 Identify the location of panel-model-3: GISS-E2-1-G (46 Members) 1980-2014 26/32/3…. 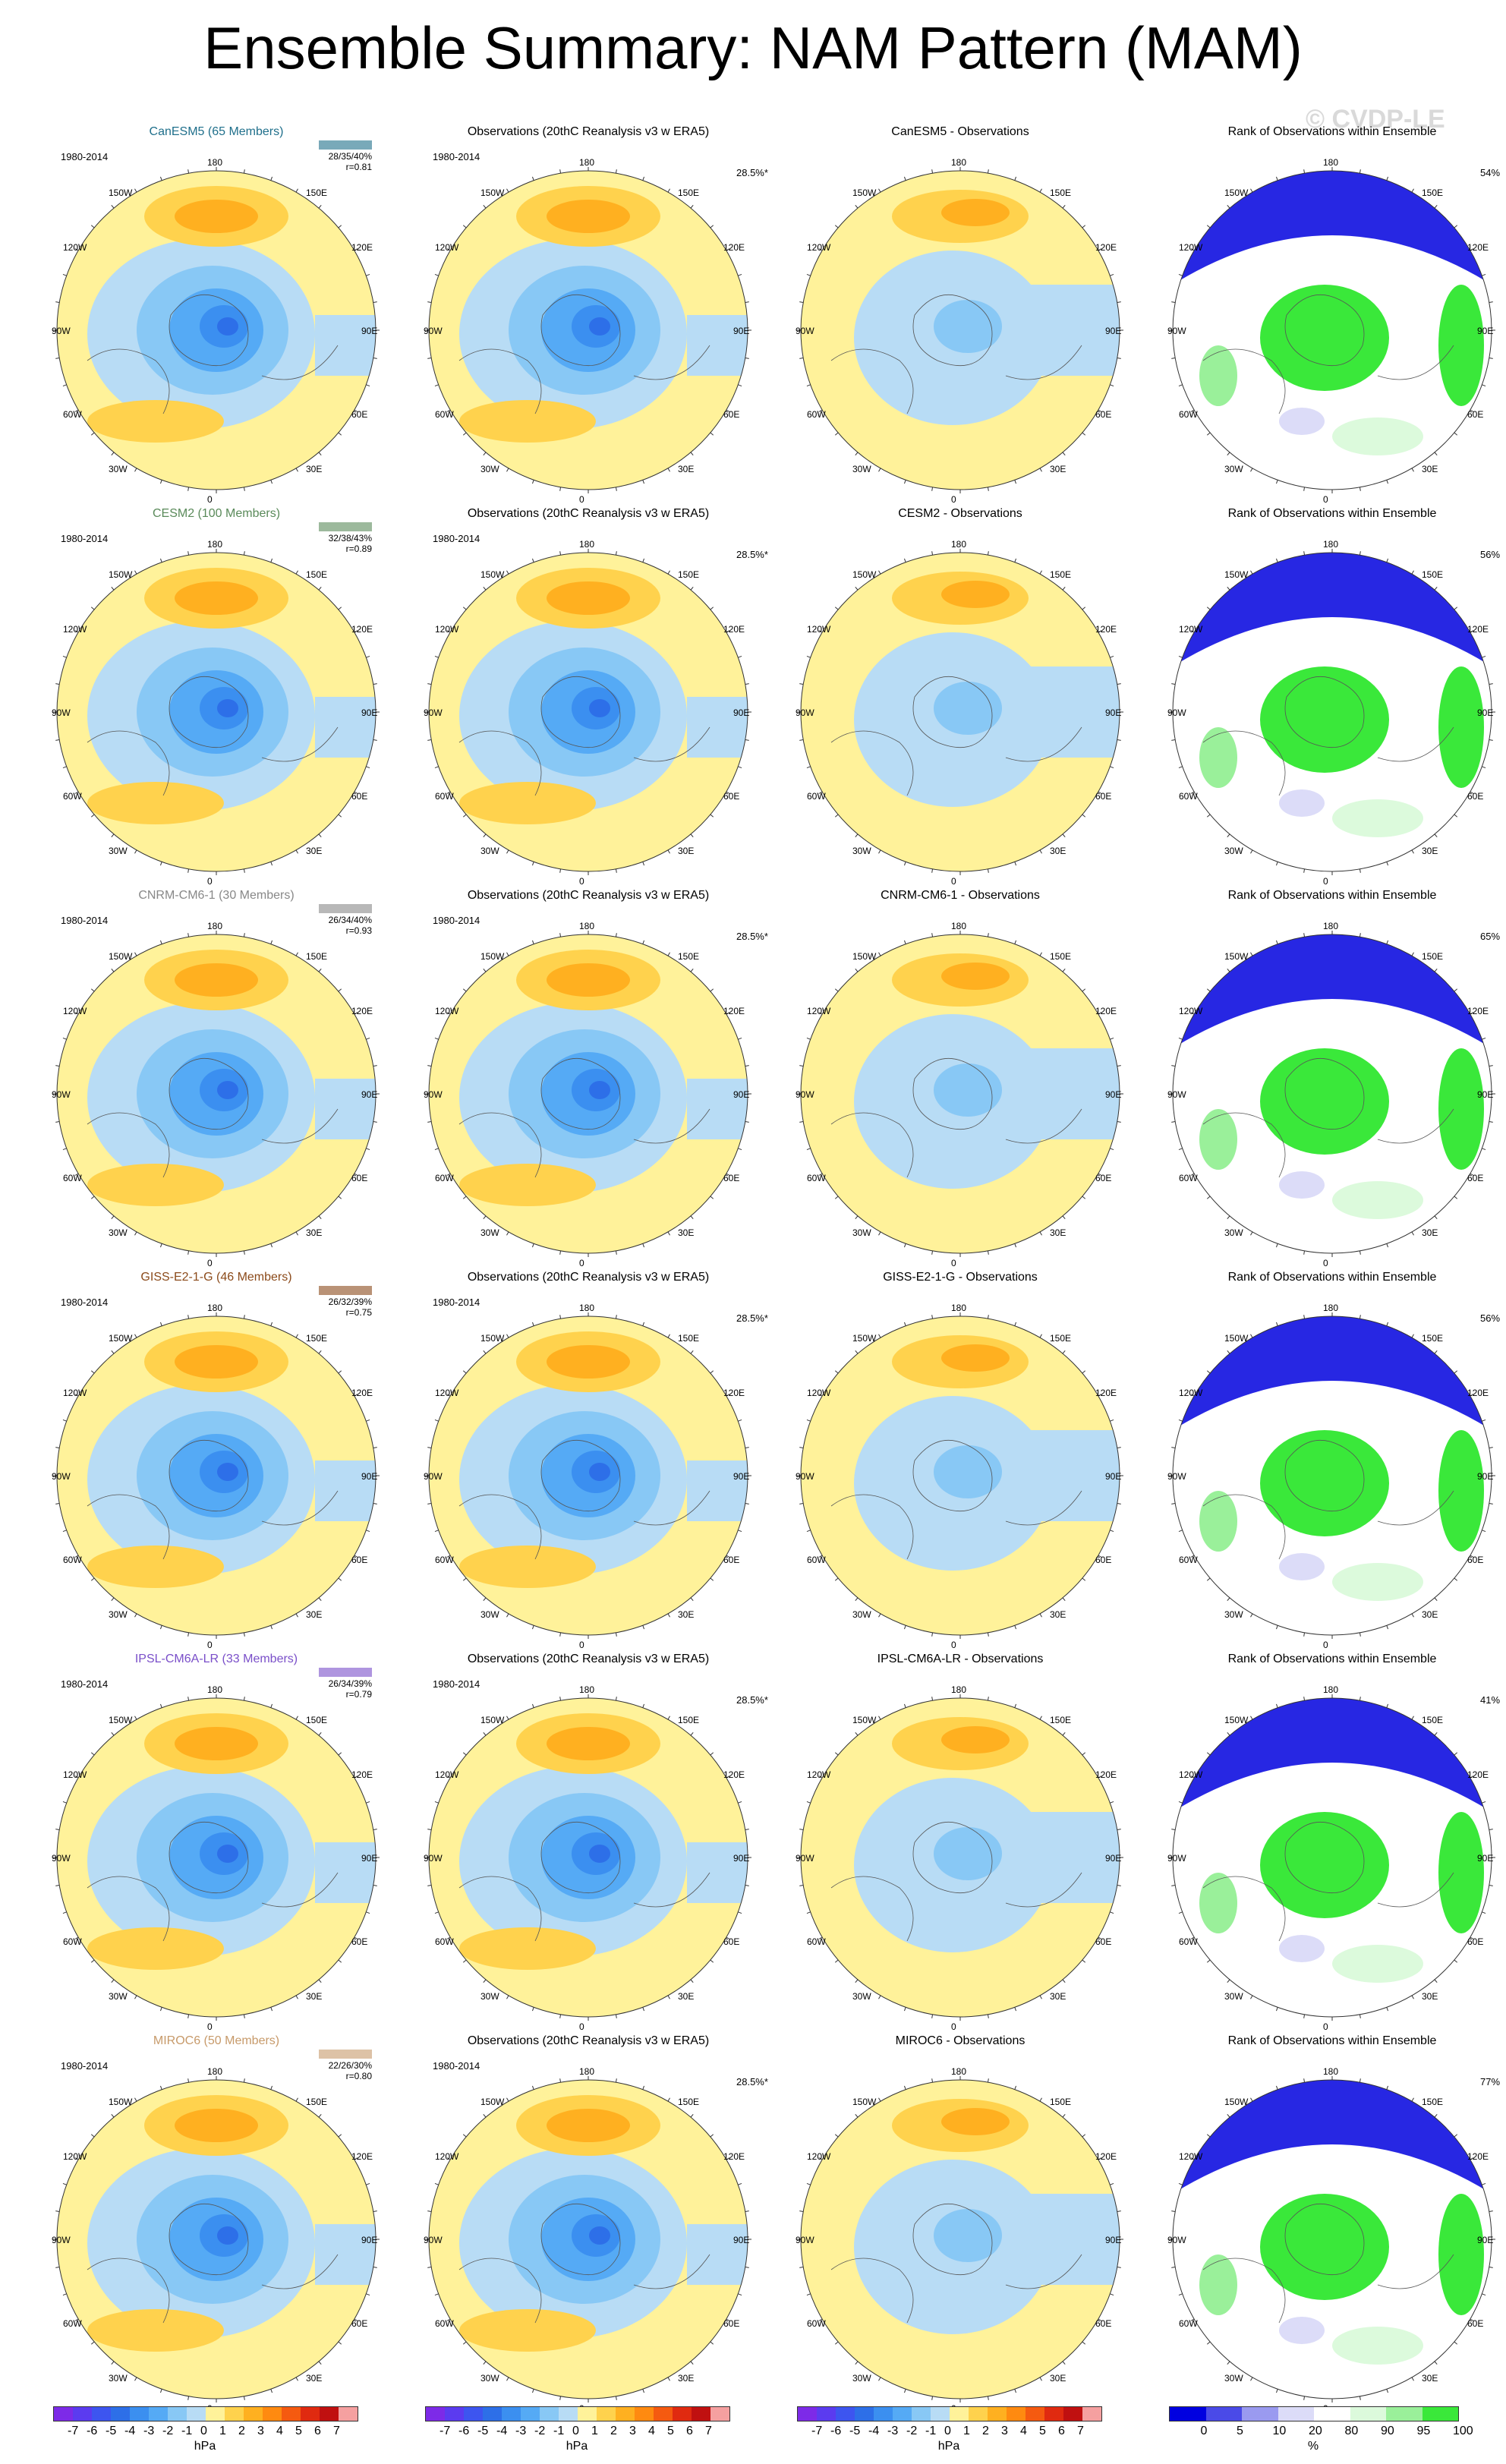
(216, 1460).